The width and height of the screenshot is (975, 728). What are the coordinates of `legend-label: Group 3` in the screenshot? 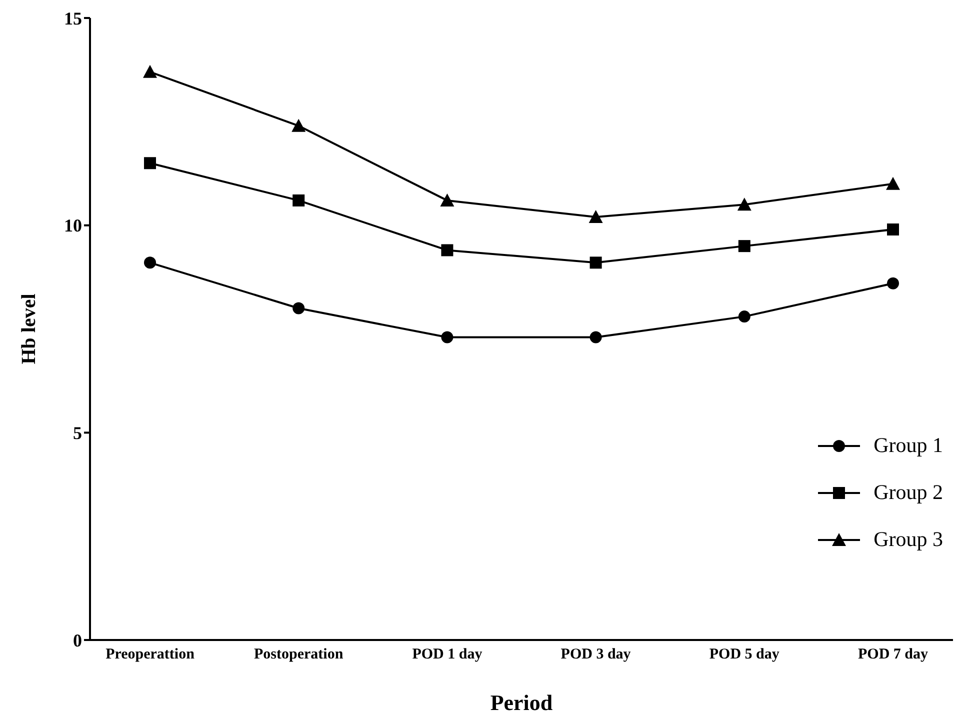 It's located at (908, 539).